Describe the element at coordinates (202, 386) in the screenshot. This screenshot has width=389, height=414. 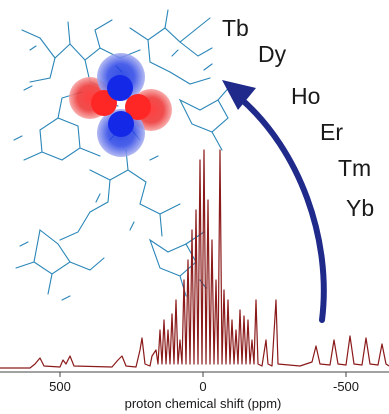
I see `x-tick-label: 0` at that location.